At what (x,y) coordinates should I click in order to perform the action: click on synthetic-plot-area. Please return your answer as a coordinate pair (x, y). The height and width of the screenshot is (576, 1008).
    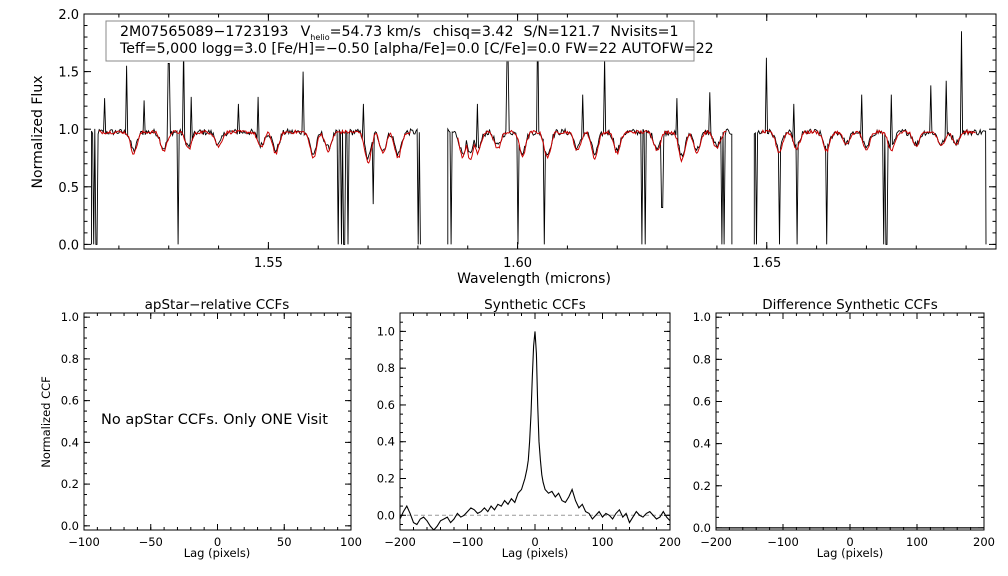
    Looking at the image, I should click on (535, 430).